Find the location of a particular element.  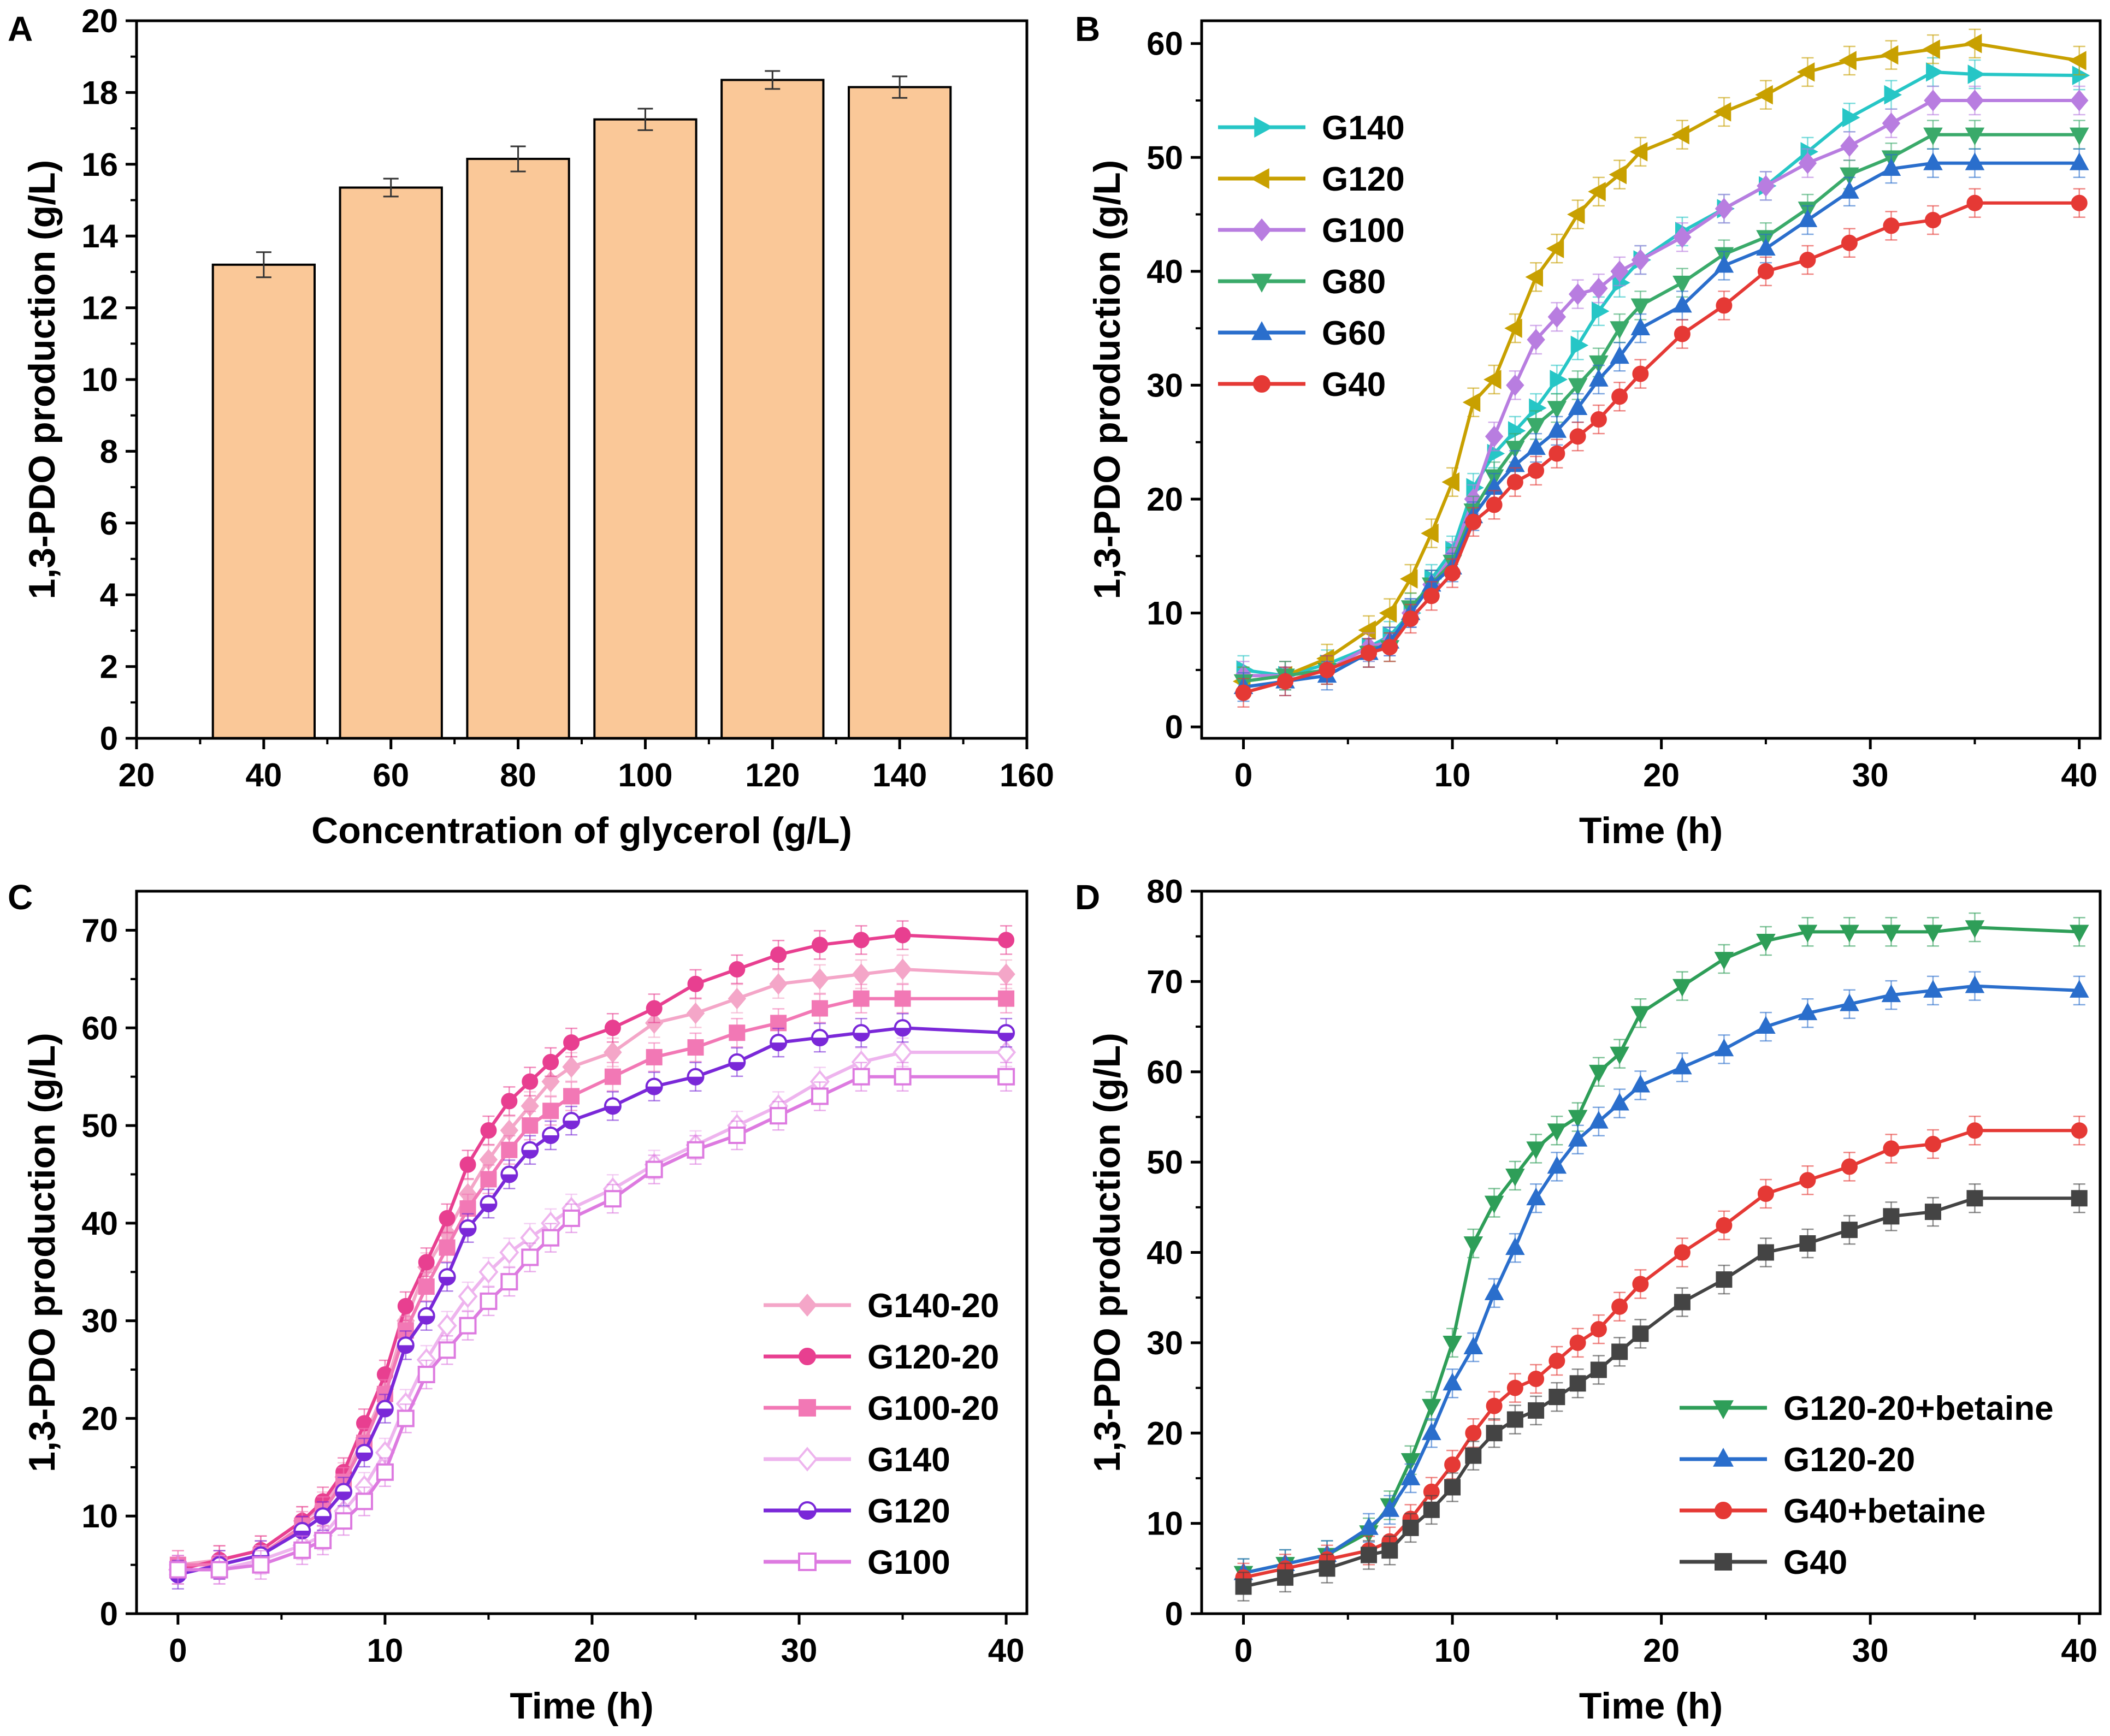

legend-item-g40-betaine: G40+betaine is located at coordinates (1832, 1511).